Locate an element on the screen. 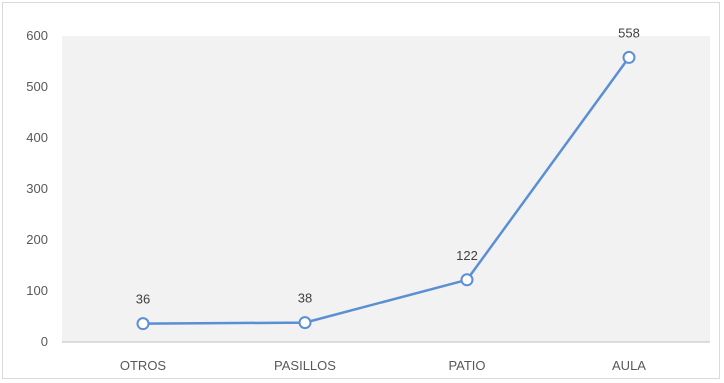  y-tick-label: 500 is located at coordinates (37, 86).